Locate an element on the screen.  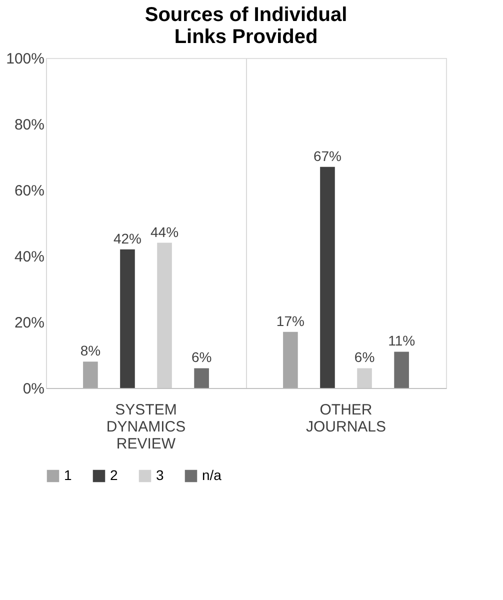
legend-label: 2 is located at coordinates (114, 475).